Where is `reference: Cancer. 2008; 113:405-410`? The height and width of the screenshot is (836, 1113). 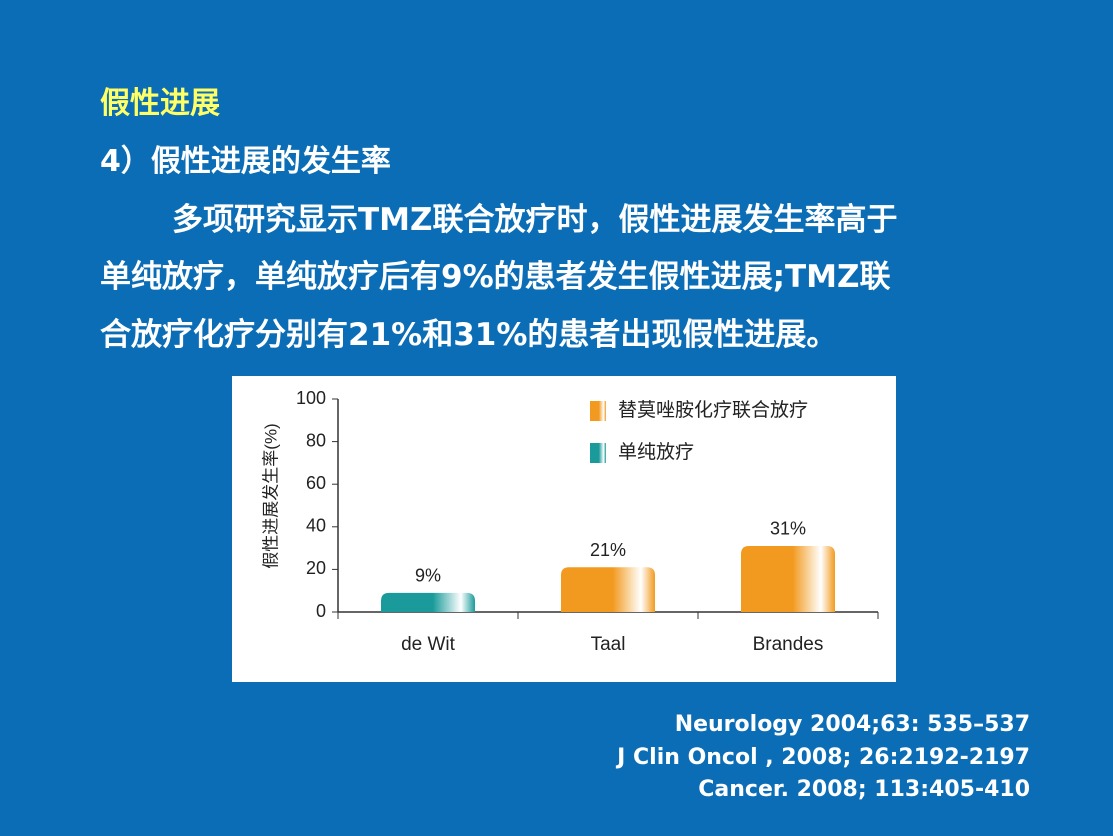
reference: Cancer. 2008; 113:405-410 is located at coordinates (864, 789).